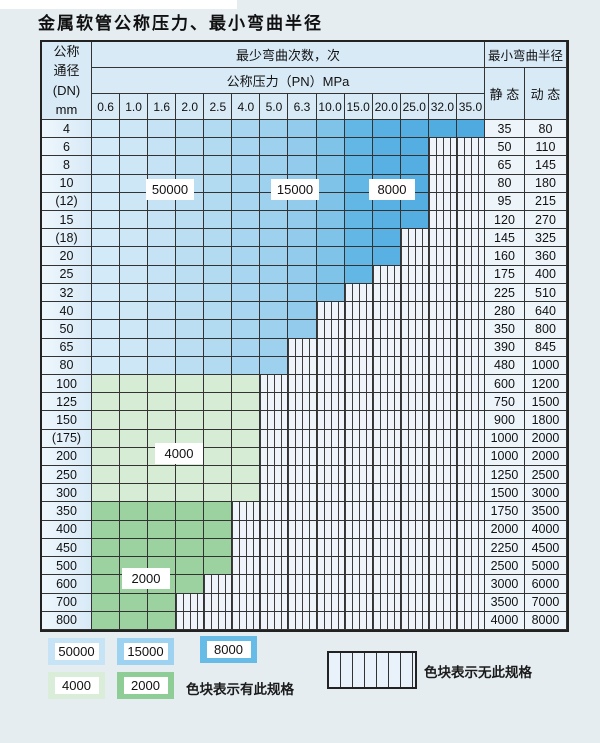 The image size is (600, 743). I want to click on dynamic-radius-cell: 3500, so click(545, 511).